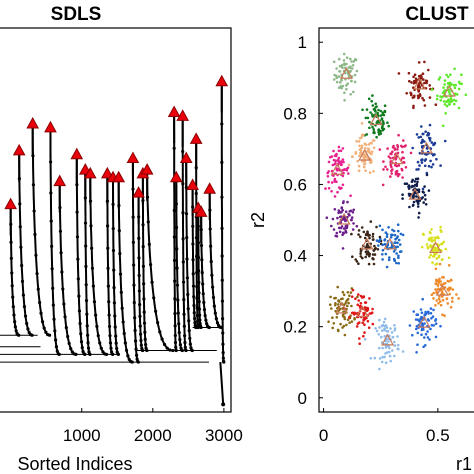 Image resolution: width=474 pixels, height=474 pixels. What do you see at coordinates (74, 464) in the screenshot?
I see `sdls-x-axis-label: Sorted Indices` at bounding box center [74, 464].